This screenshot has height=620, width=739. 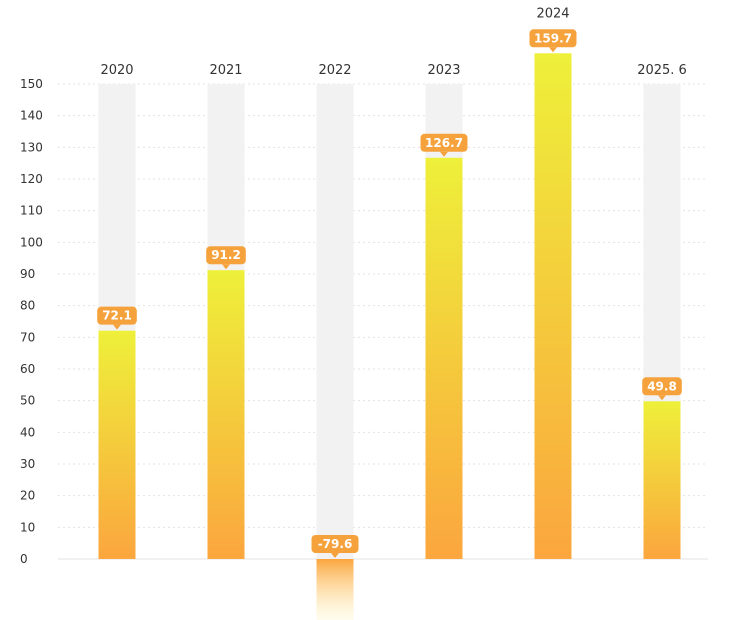 What do you see at coordinates (31, 242) in the screenshot?
I see `y-tick-label: 100` at bounding box center [31, 242].